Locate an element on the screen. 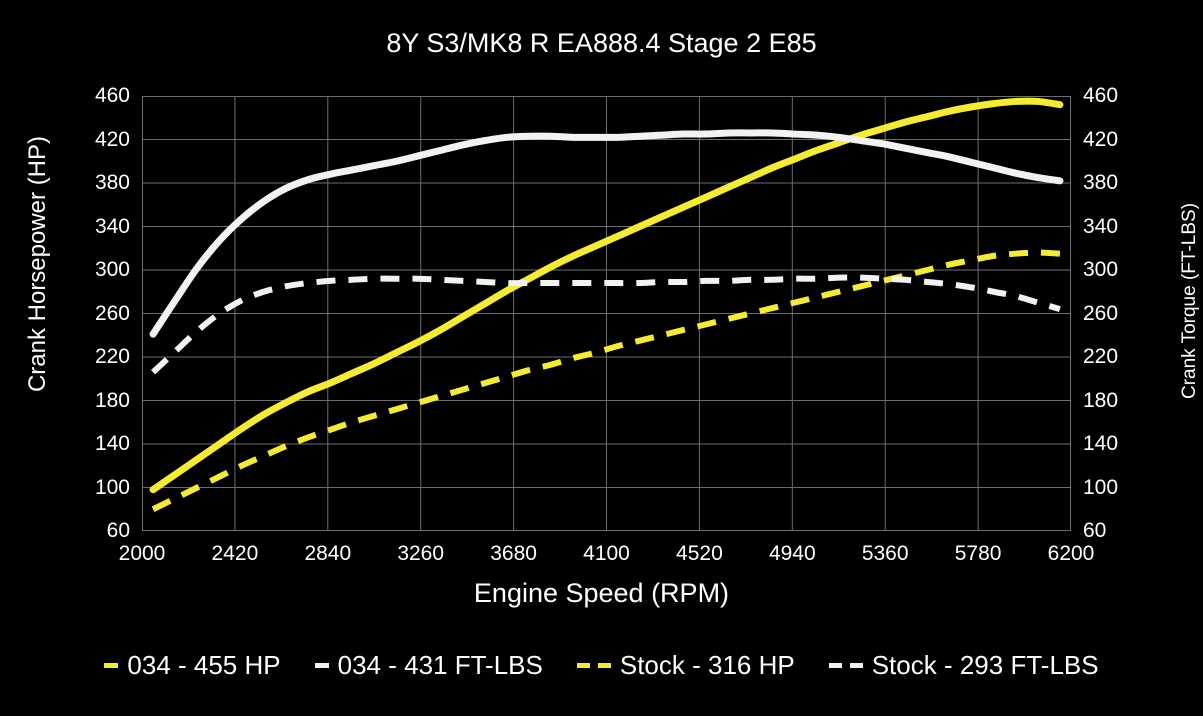 Image resolution: width=1203 pixels, height=716 pixels. legend-item-0: 034 - 455 HP is located at coordinates (192, 665).